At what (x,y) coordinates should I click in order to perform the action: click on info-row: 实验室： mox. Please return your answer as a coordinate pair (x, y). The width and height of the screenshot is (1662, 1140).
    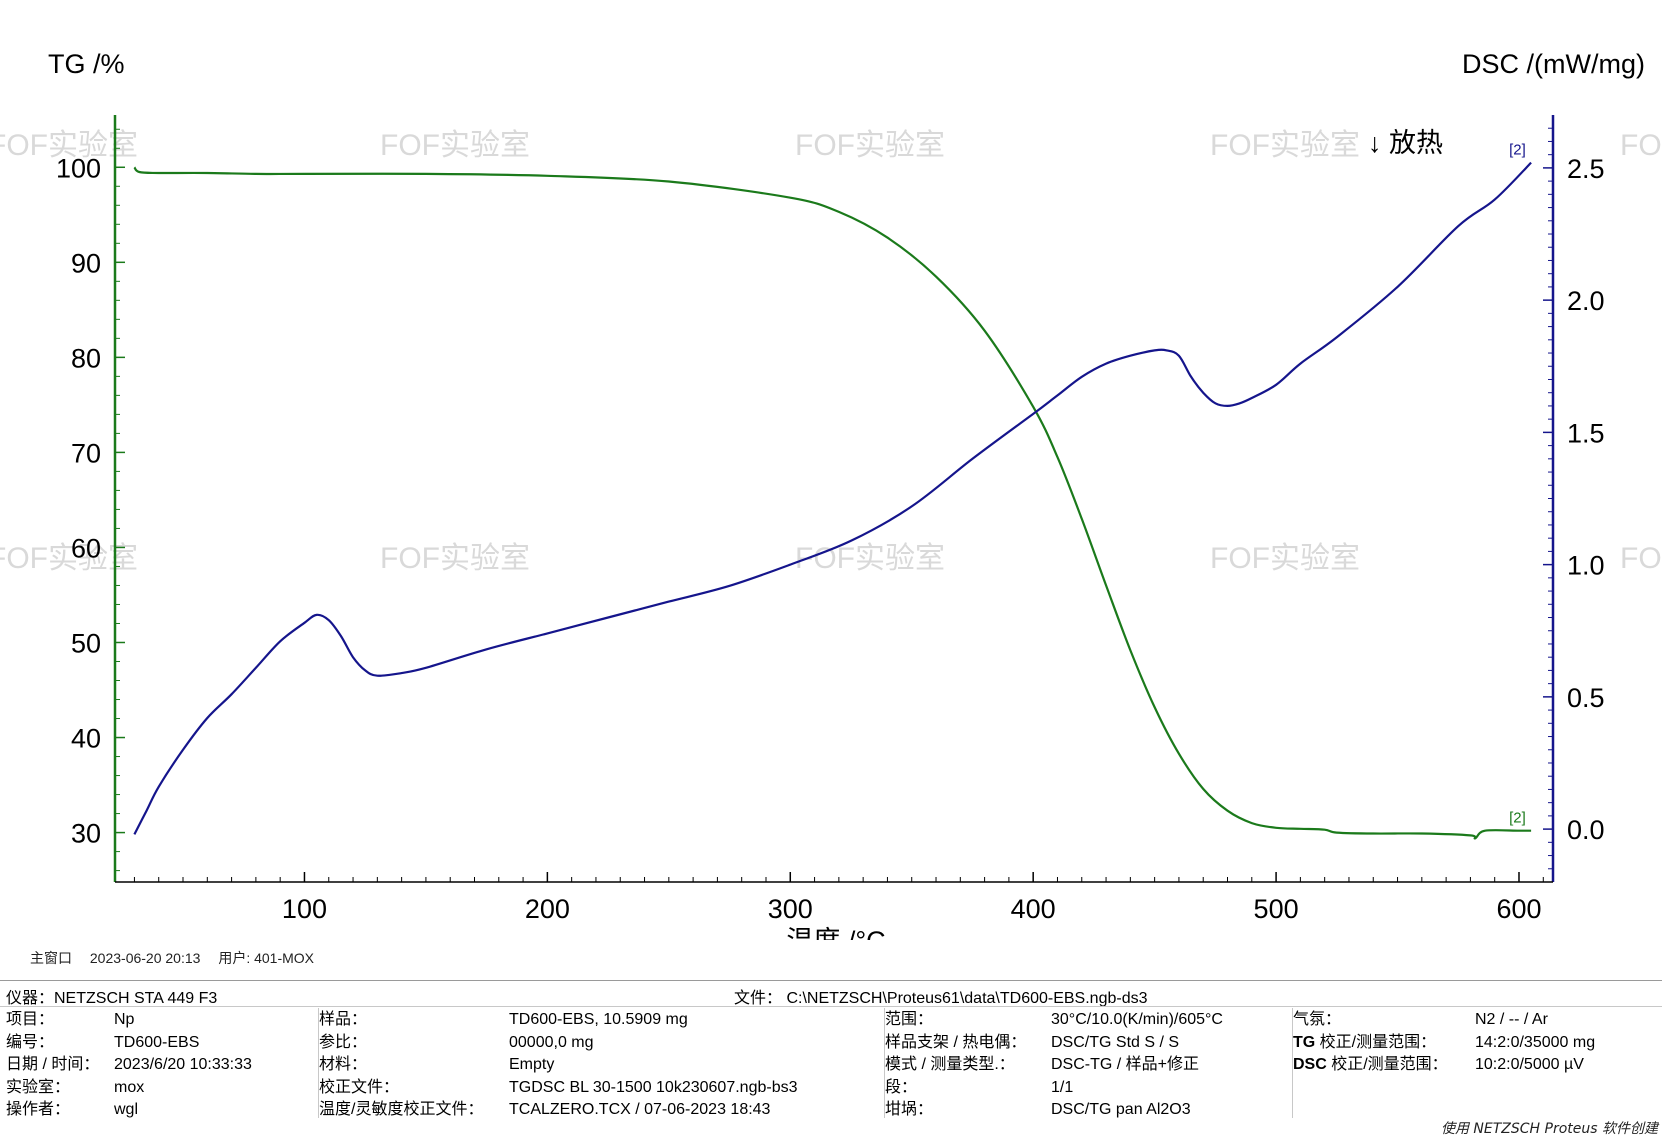
    Looking at the image, I should click on (161, 1087).